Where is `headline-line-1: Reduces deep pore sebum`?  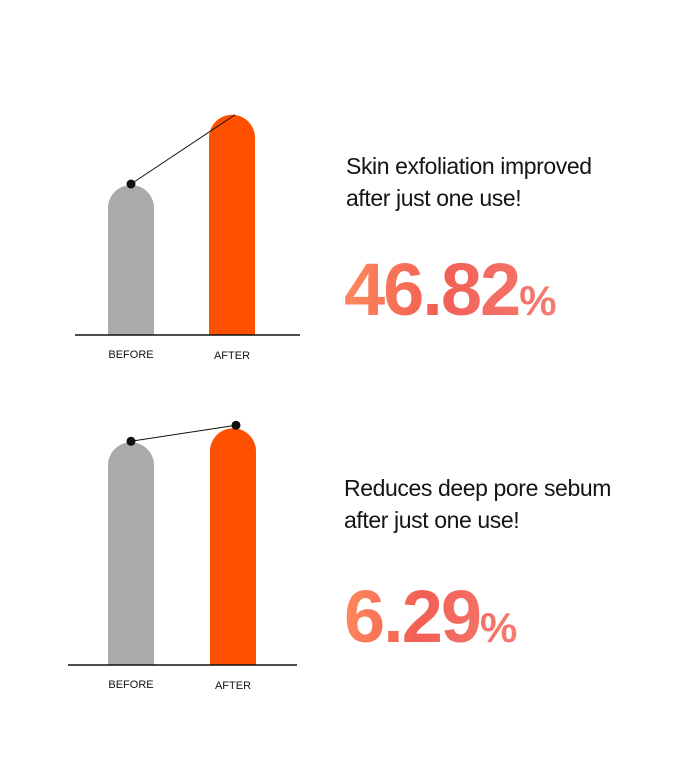 headline-line-1: Reduces deep pore sebum is located at coordinates (477, 488).